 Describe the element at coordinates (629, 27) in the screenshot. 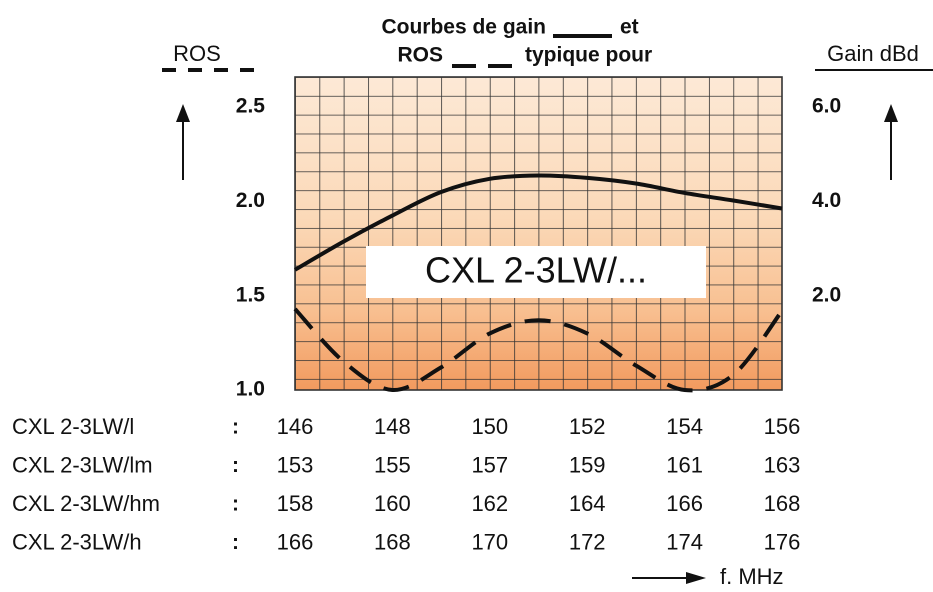

I see `title-part: et` at that location.